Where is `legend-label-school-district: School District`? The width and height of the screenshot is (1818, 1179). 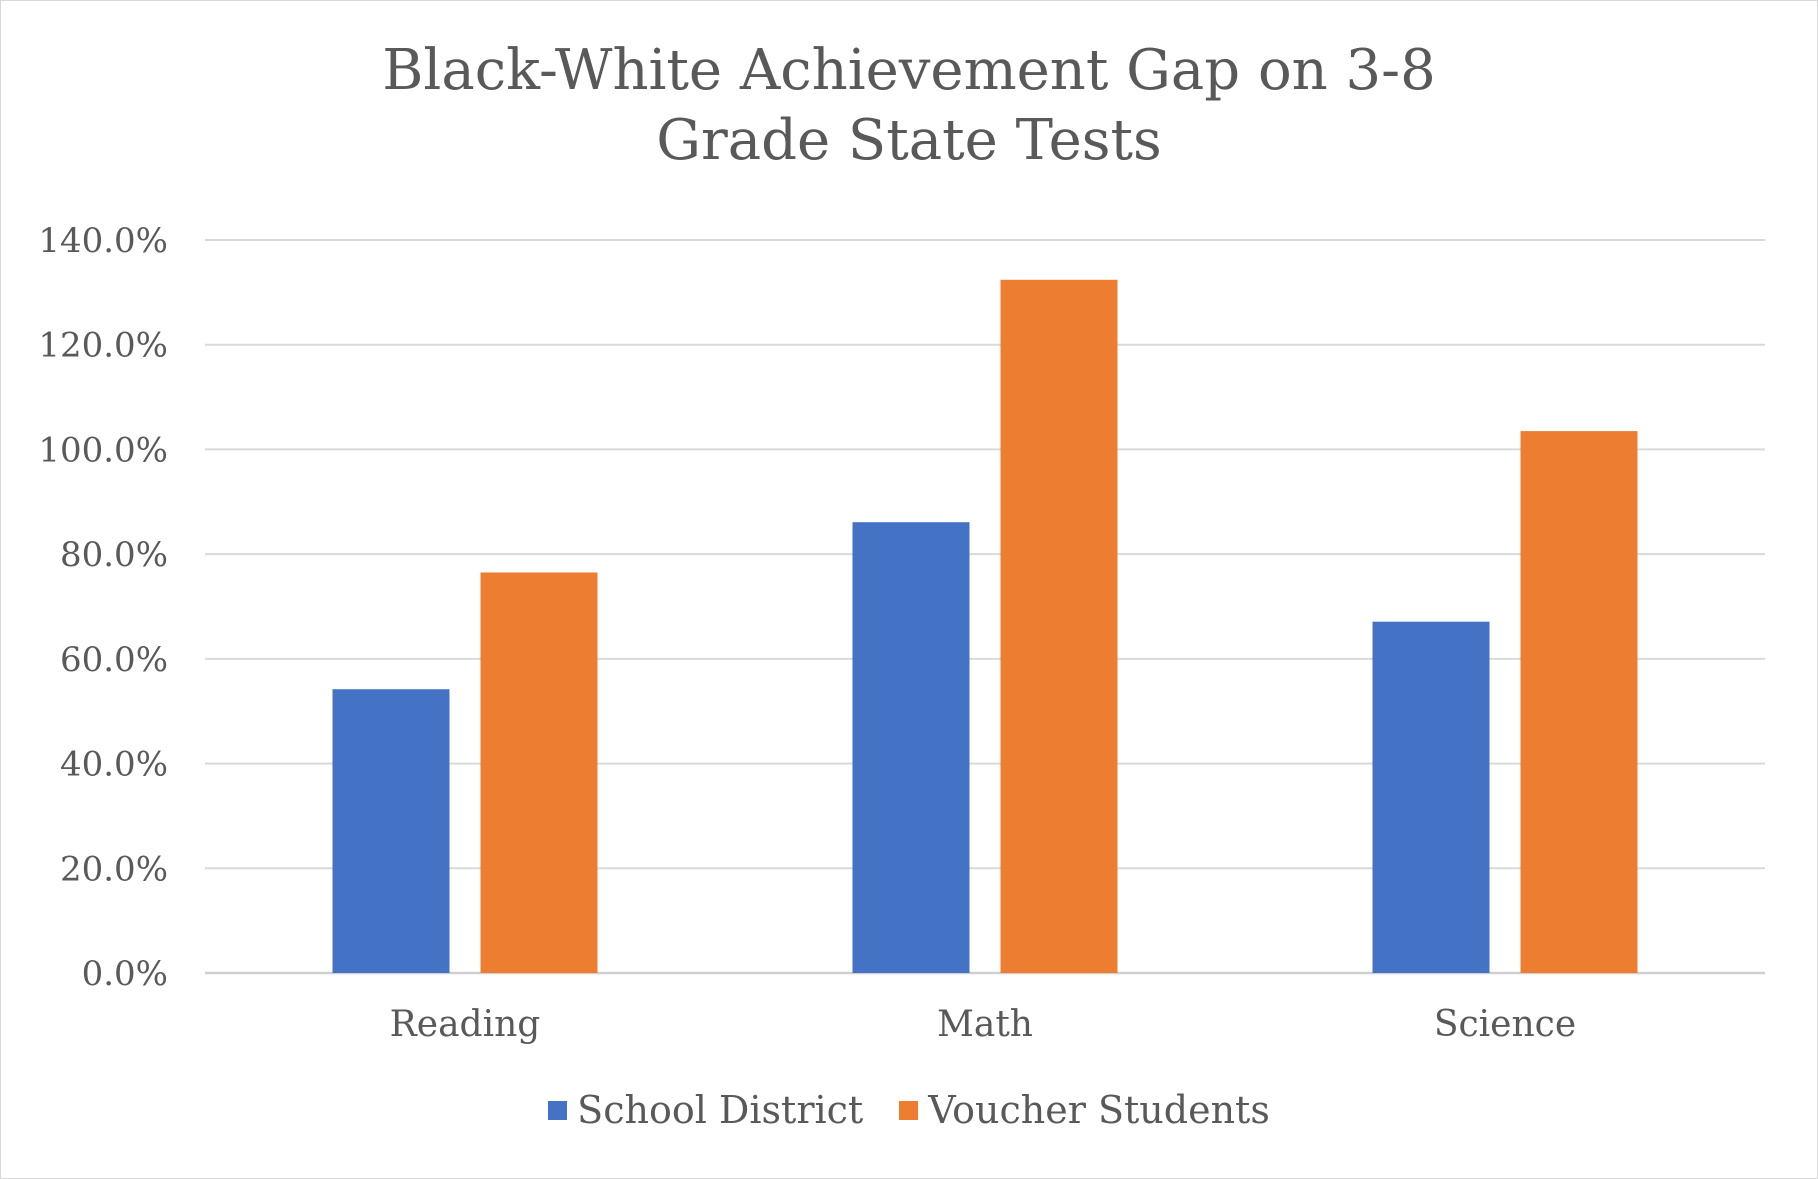
legend-label-school-district: School District is located at coordinates (720, 1110).